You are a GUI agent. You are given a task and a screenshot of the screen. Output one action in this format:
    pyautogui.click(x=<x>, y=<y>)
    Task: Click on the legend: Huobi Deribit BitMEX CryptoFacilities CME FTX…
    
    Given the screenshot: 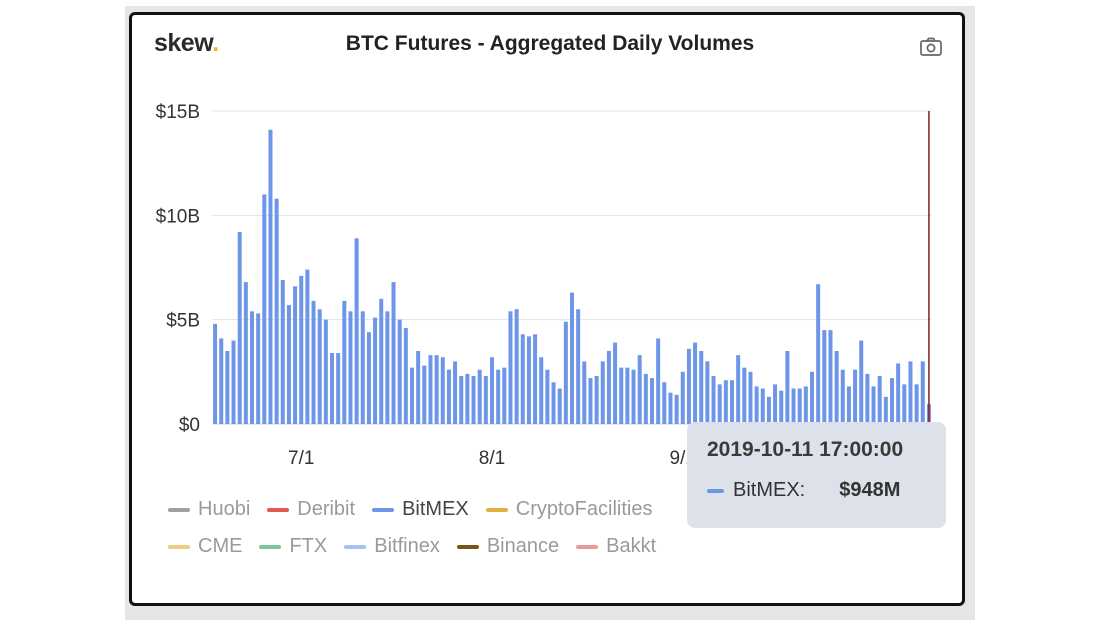 What is the action you would take?
    pyautogui.click(x=438, y=535)
    